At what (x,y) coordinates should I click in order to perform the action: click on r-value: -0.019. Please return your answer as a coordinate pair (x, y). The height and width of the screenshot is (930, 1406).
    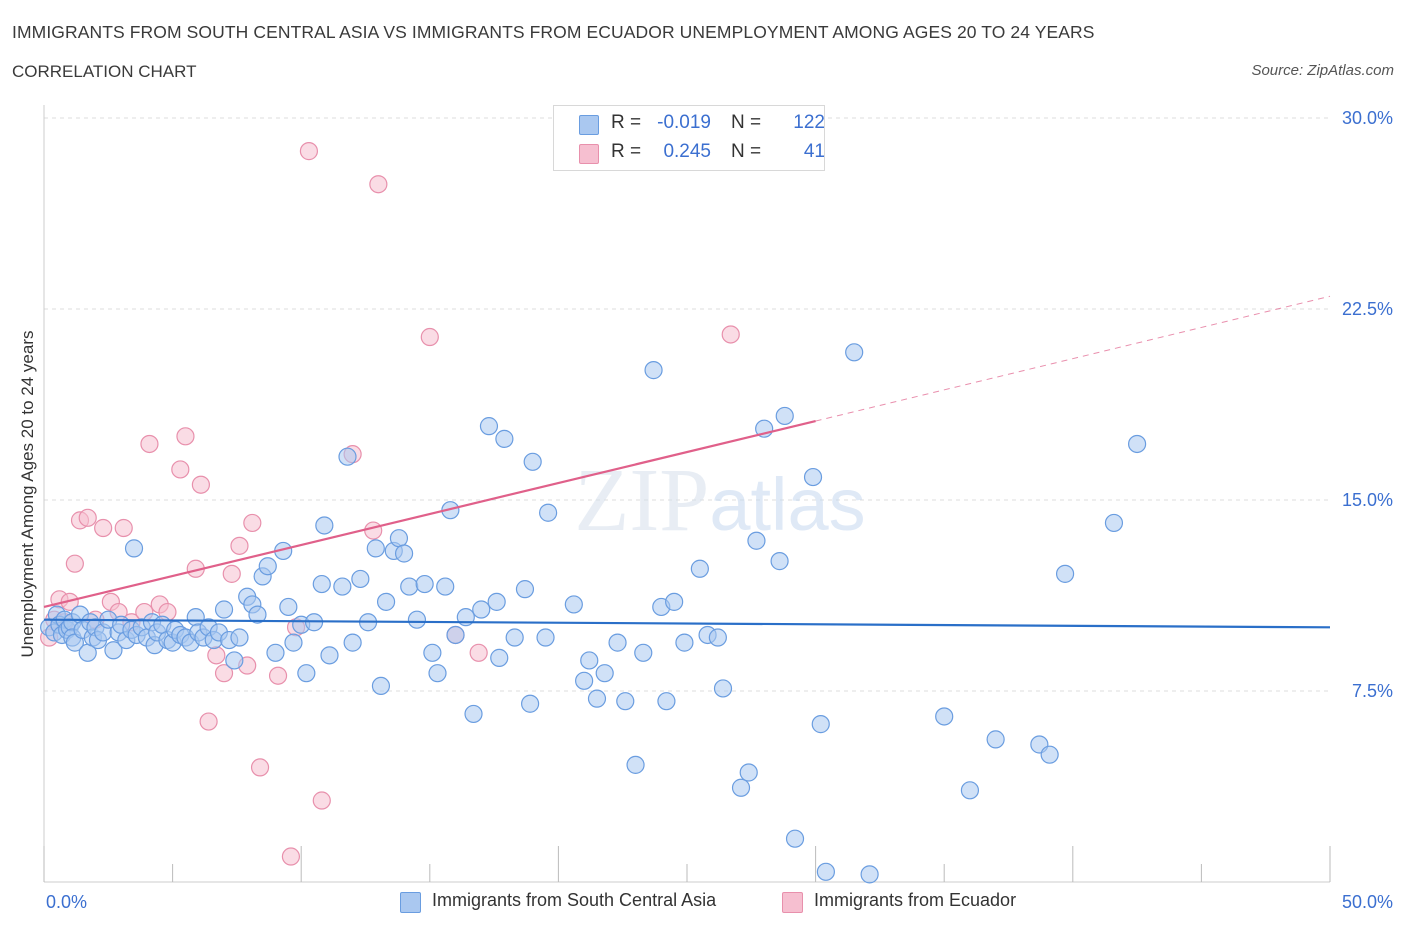
    Looking at the image, I should click on (684, 122).